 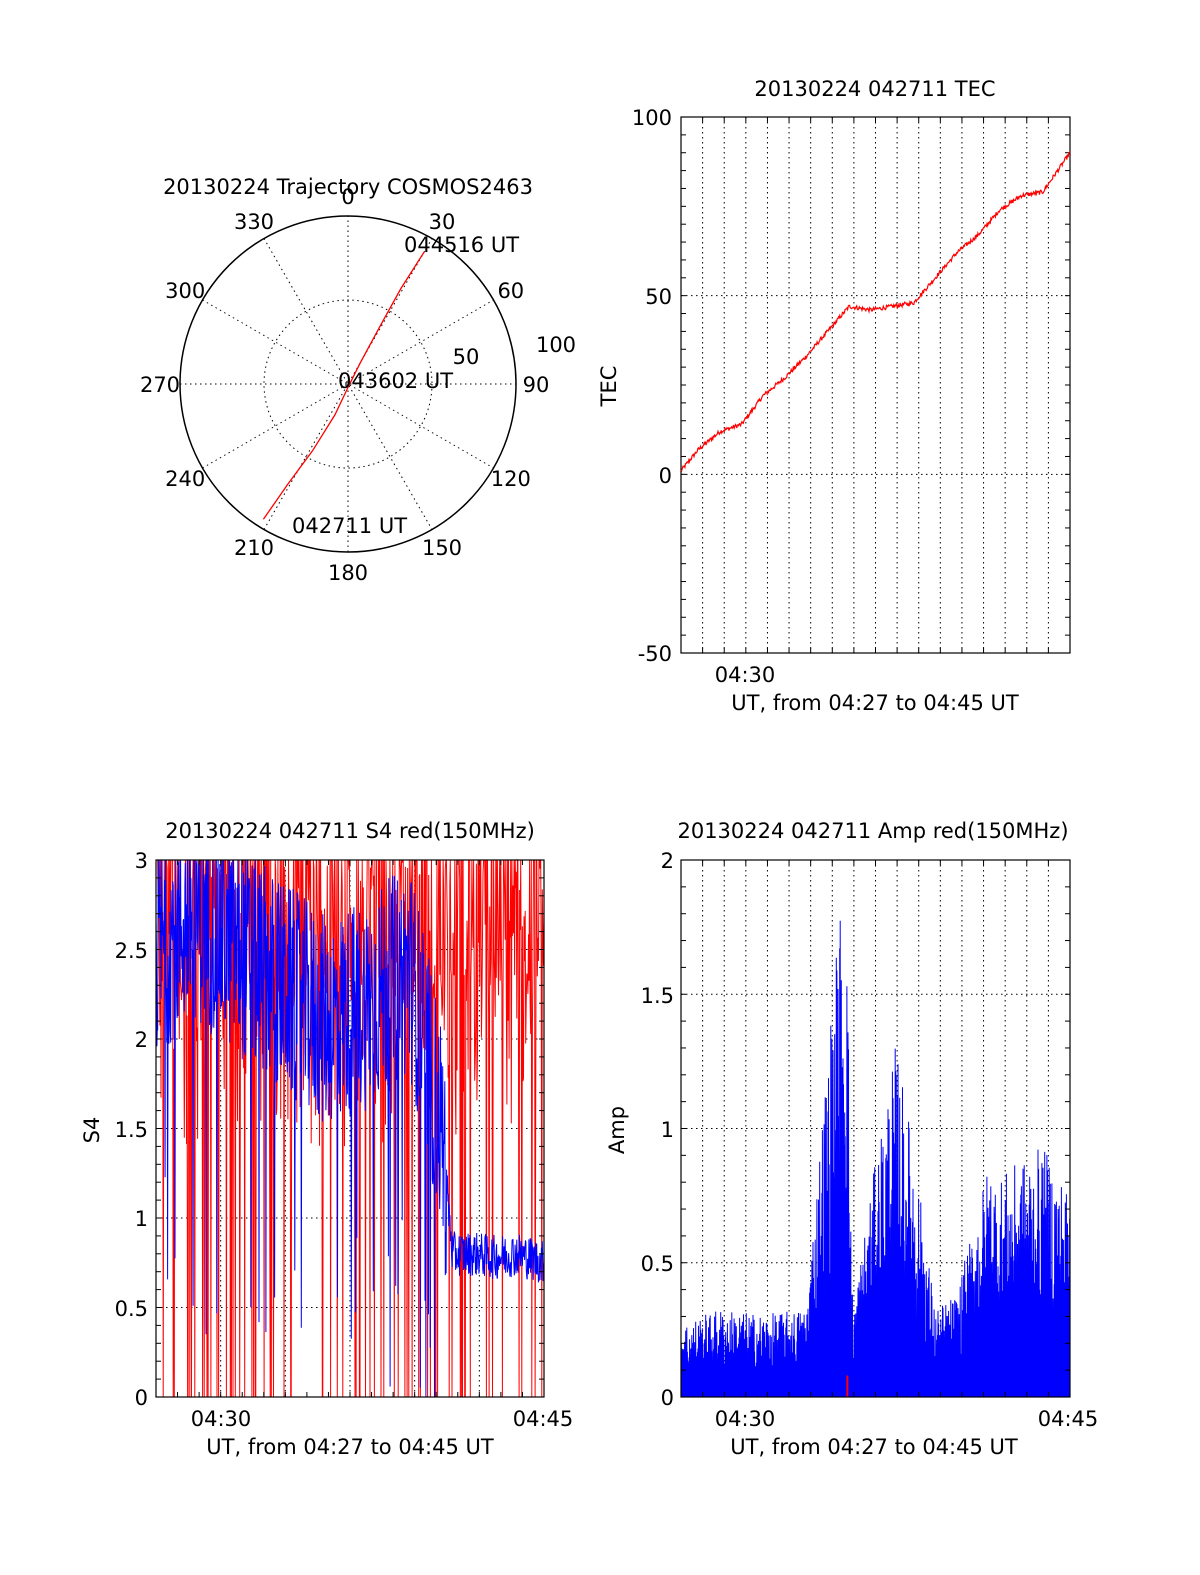 What do you see at coordinates (461, 245) in the screenshot?
I see `polar-annotation-end: 044516 UT` at bounding box center [461, 245].